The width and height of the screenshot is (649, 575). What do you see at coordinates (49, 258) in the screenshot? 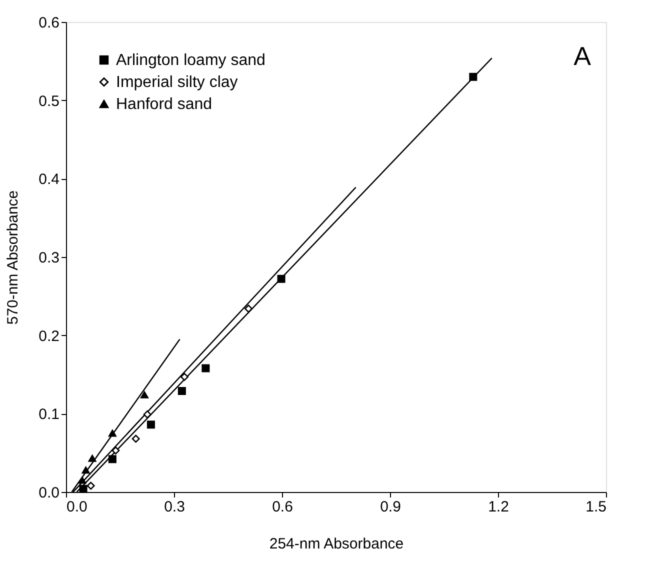
I see `y-tick-label: 0.3` at bounding box center [49, 258].